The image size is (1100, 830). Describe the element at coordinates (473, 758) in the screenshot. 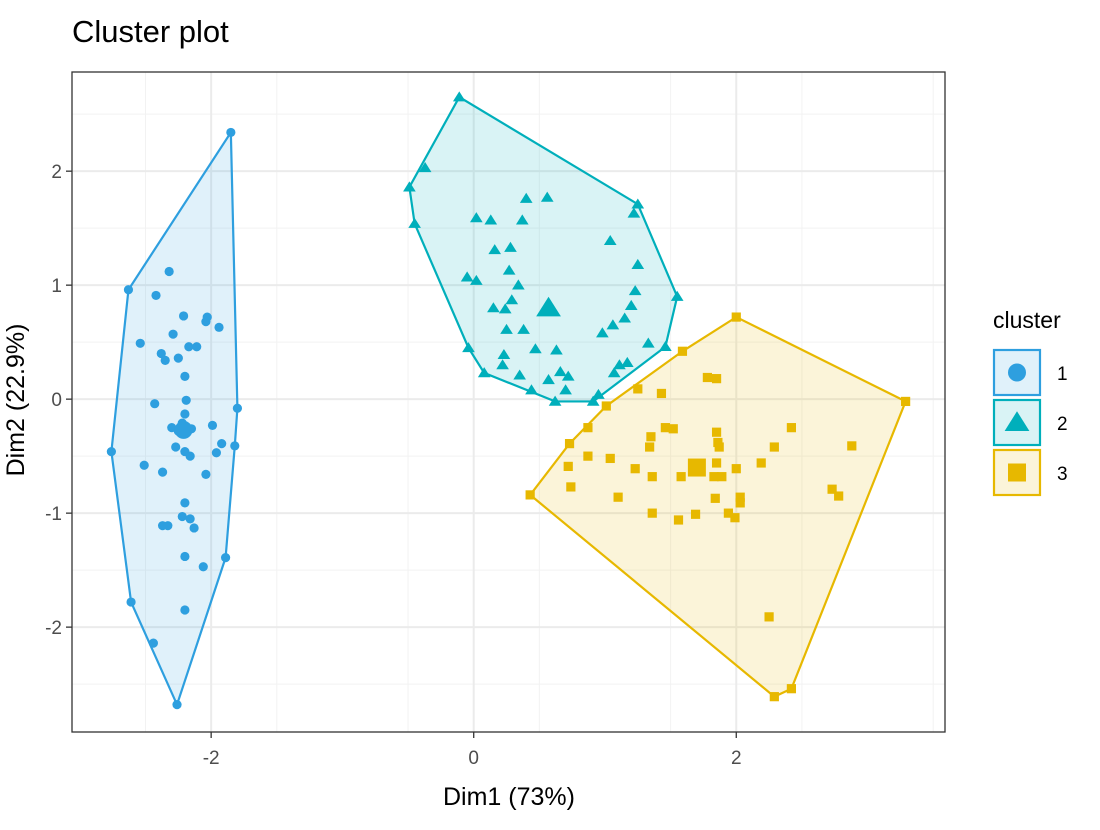

I see `x-tick-label: 0` at that location.